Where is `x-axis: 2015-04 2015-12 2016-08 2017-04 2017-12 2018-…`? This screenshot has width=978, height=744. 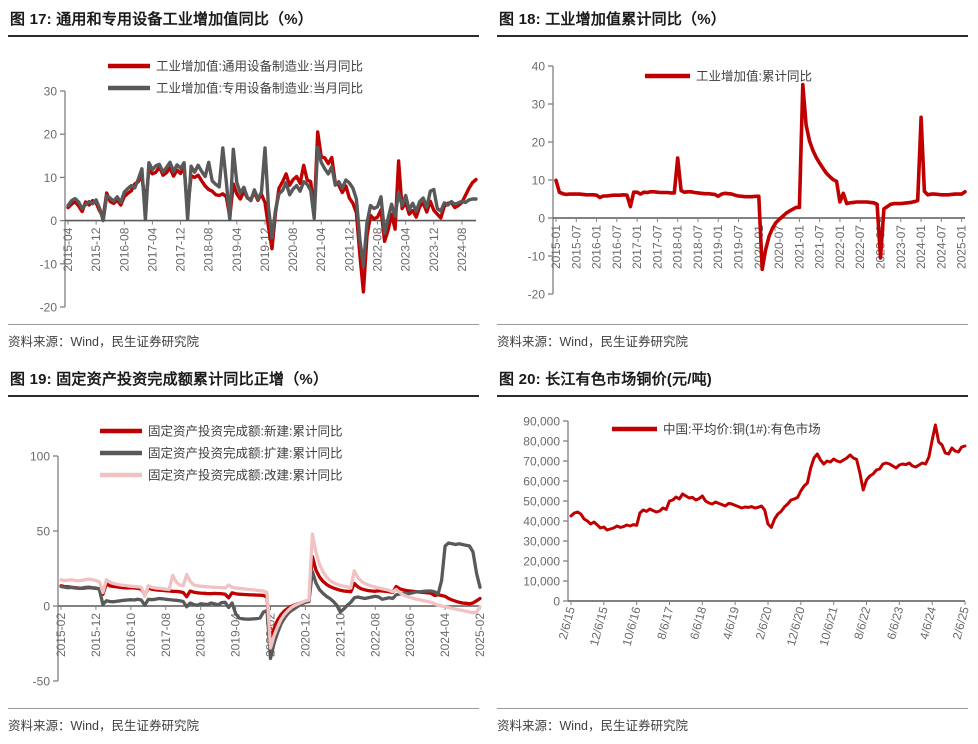 x-axis: 2015-04 2015-12 2016-08 2017-04 2017-12 2018-… is located at coordinates (268, 245).